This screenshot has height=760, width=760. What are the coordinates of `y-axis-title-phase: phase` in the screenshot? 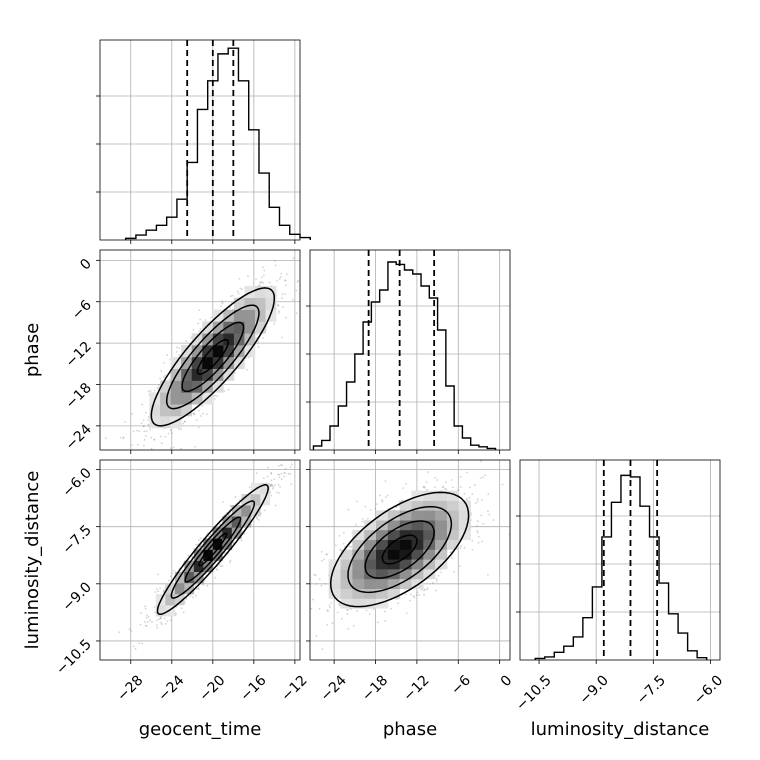 It's located at (32, 350).